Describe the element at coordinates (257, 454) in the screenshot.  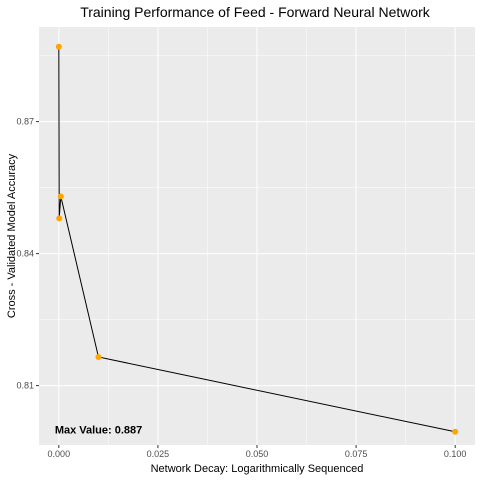
I see `x-tick-label: 0.050` at that location.